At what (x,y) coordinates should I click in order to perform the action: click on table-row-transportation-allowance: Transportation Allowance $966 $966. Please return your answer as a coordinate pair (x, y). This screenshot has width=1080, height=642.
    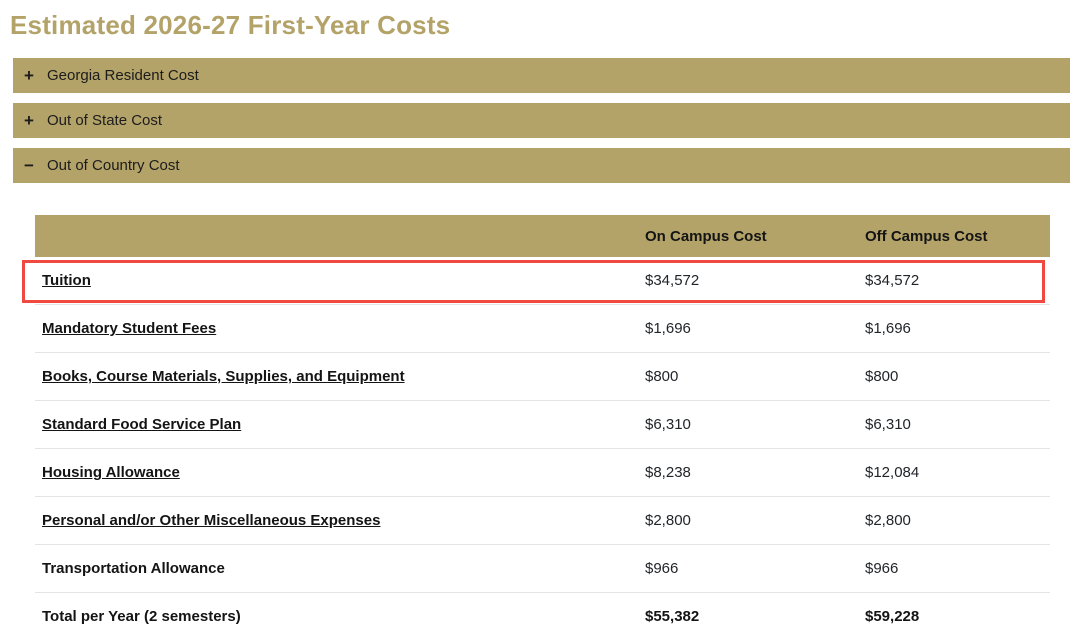
    Looking at the image, I should click on (542, 569).